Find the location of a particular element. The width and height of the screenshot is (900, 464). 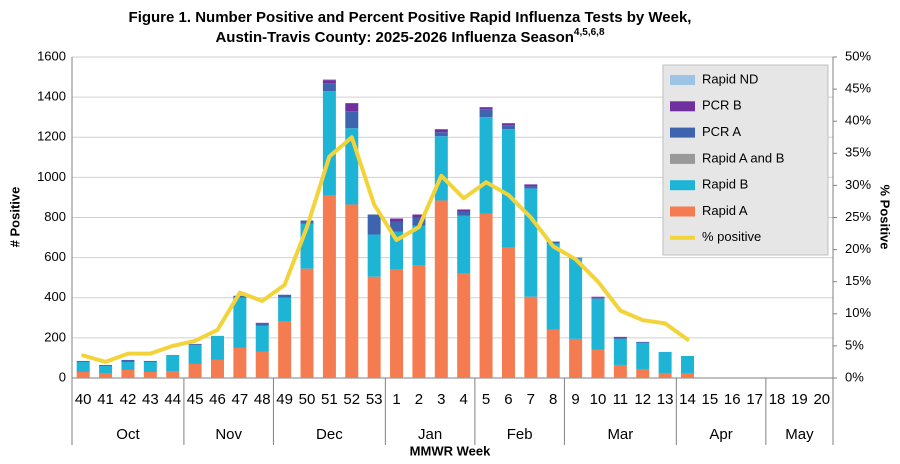

x-tick-label: 50 is located at coordinates (307, 399).